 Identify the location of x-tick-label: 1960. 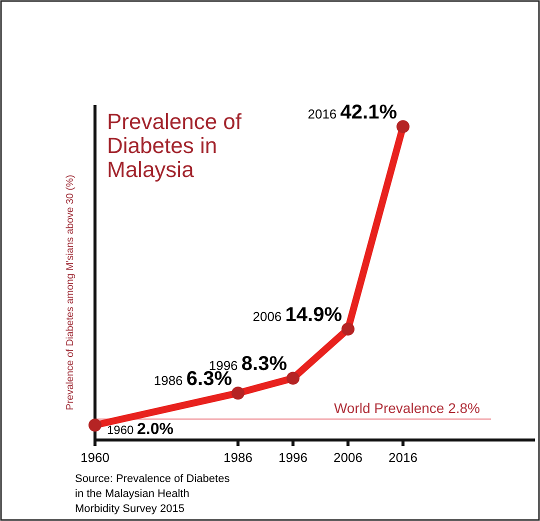
(95, 457).